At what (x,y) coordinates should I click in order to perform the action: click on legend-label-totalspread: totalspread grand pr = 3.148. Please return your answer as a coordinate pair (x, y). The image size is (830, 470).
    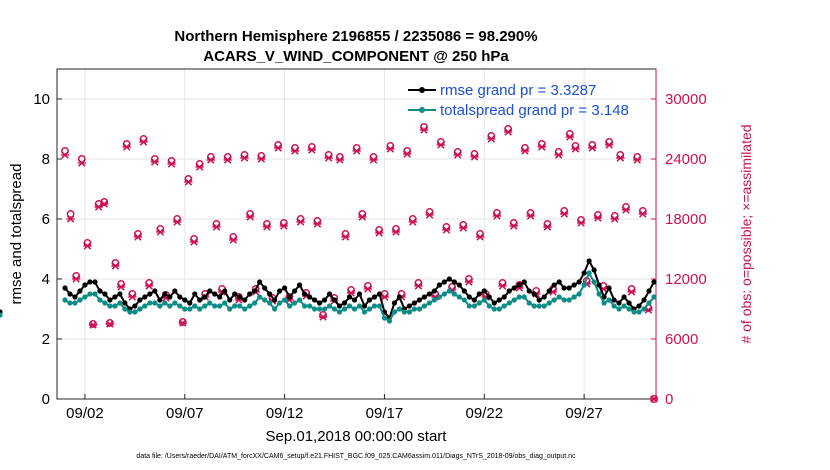
    Looking at the image, I should click on (534, 110).